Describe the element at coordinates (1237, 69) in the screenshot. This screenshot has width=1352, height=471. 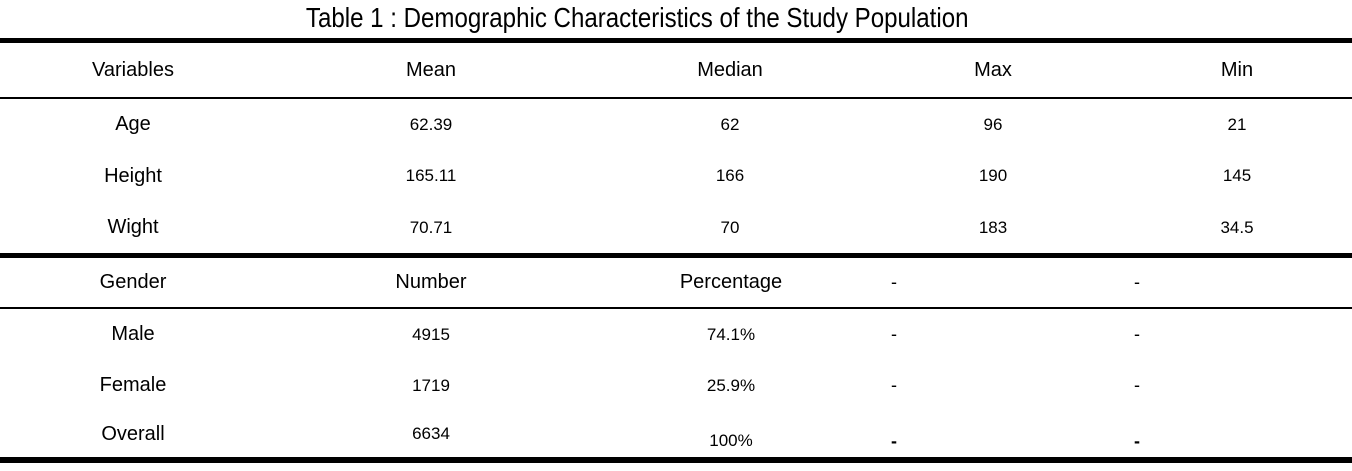
I see `header-min: Min` at that location.